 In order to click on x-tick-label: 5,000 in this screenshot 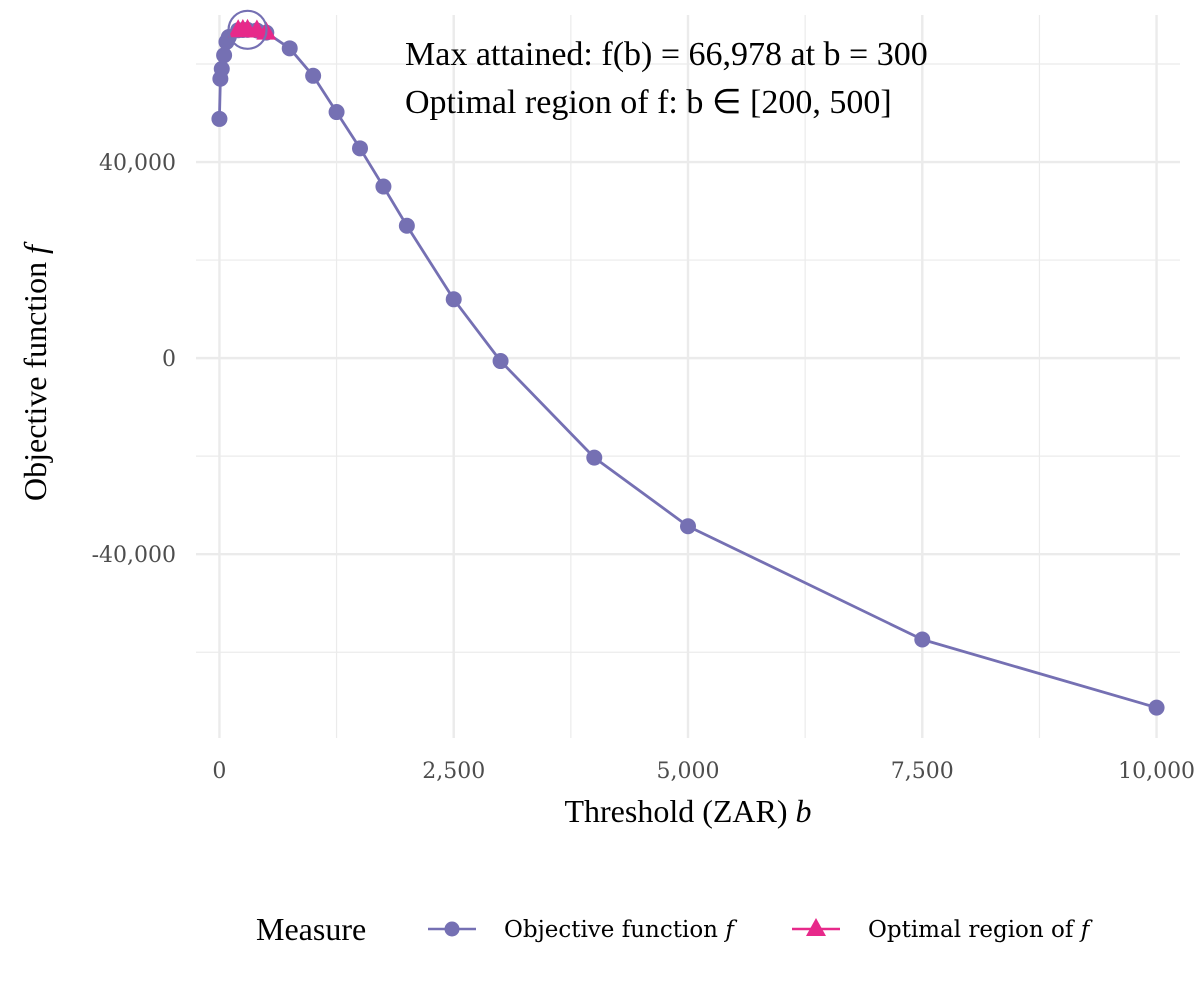, I will do `click(688, 771)`.